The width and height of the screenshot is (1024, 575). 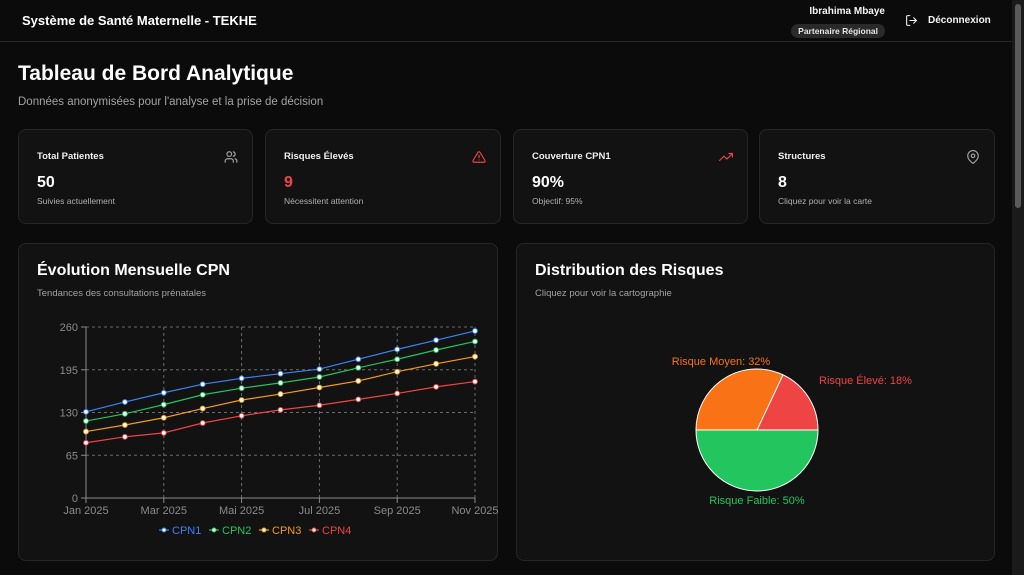 I want to click on pie-slice-risque-moyen, so click(x=739, y=399).